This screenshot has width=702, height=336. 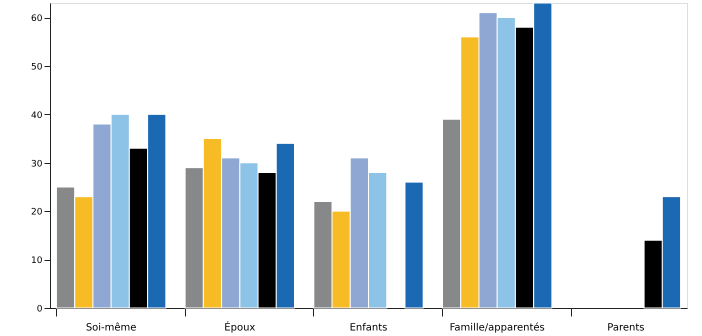 What do you see at coordinates (37, 213) in the screenshot?
I see `y-tick-label: 20` at bounding box center [37, 213].